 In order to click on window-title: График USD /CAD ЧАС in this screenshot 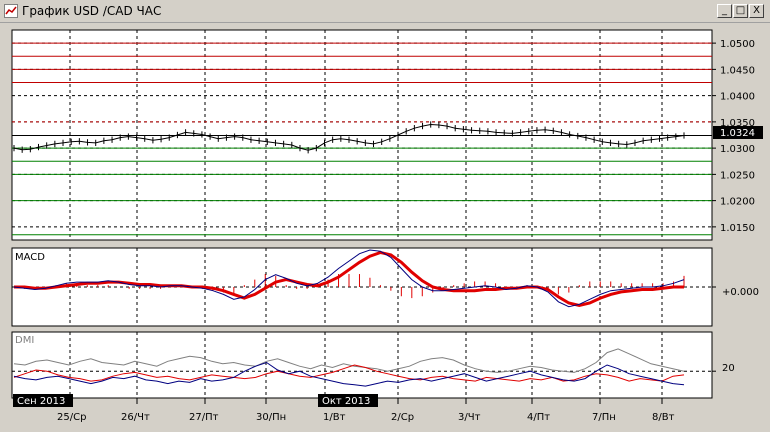, I will do `click(92, 11)`.